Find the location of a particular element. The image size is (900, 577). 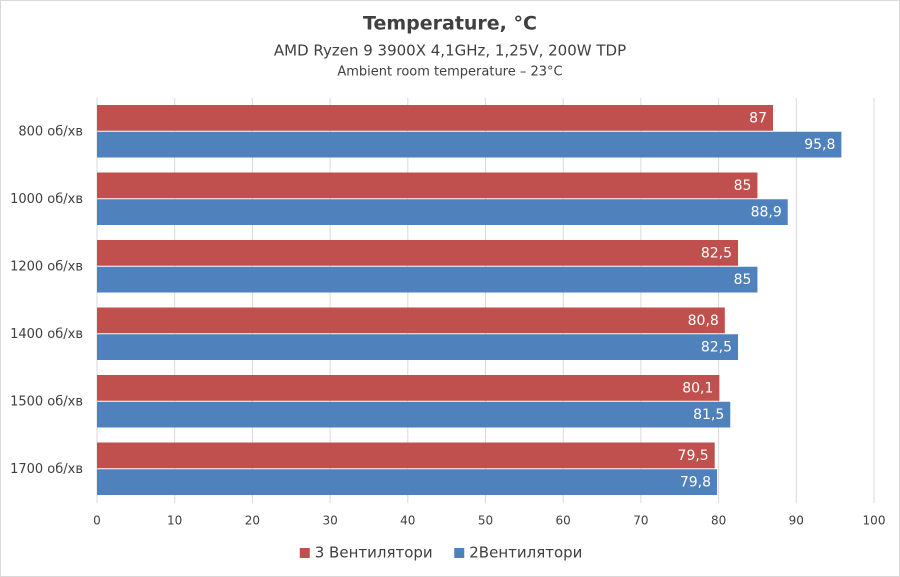

y-tick-label: 1400 об/хв is located at coordinates (46, 334).